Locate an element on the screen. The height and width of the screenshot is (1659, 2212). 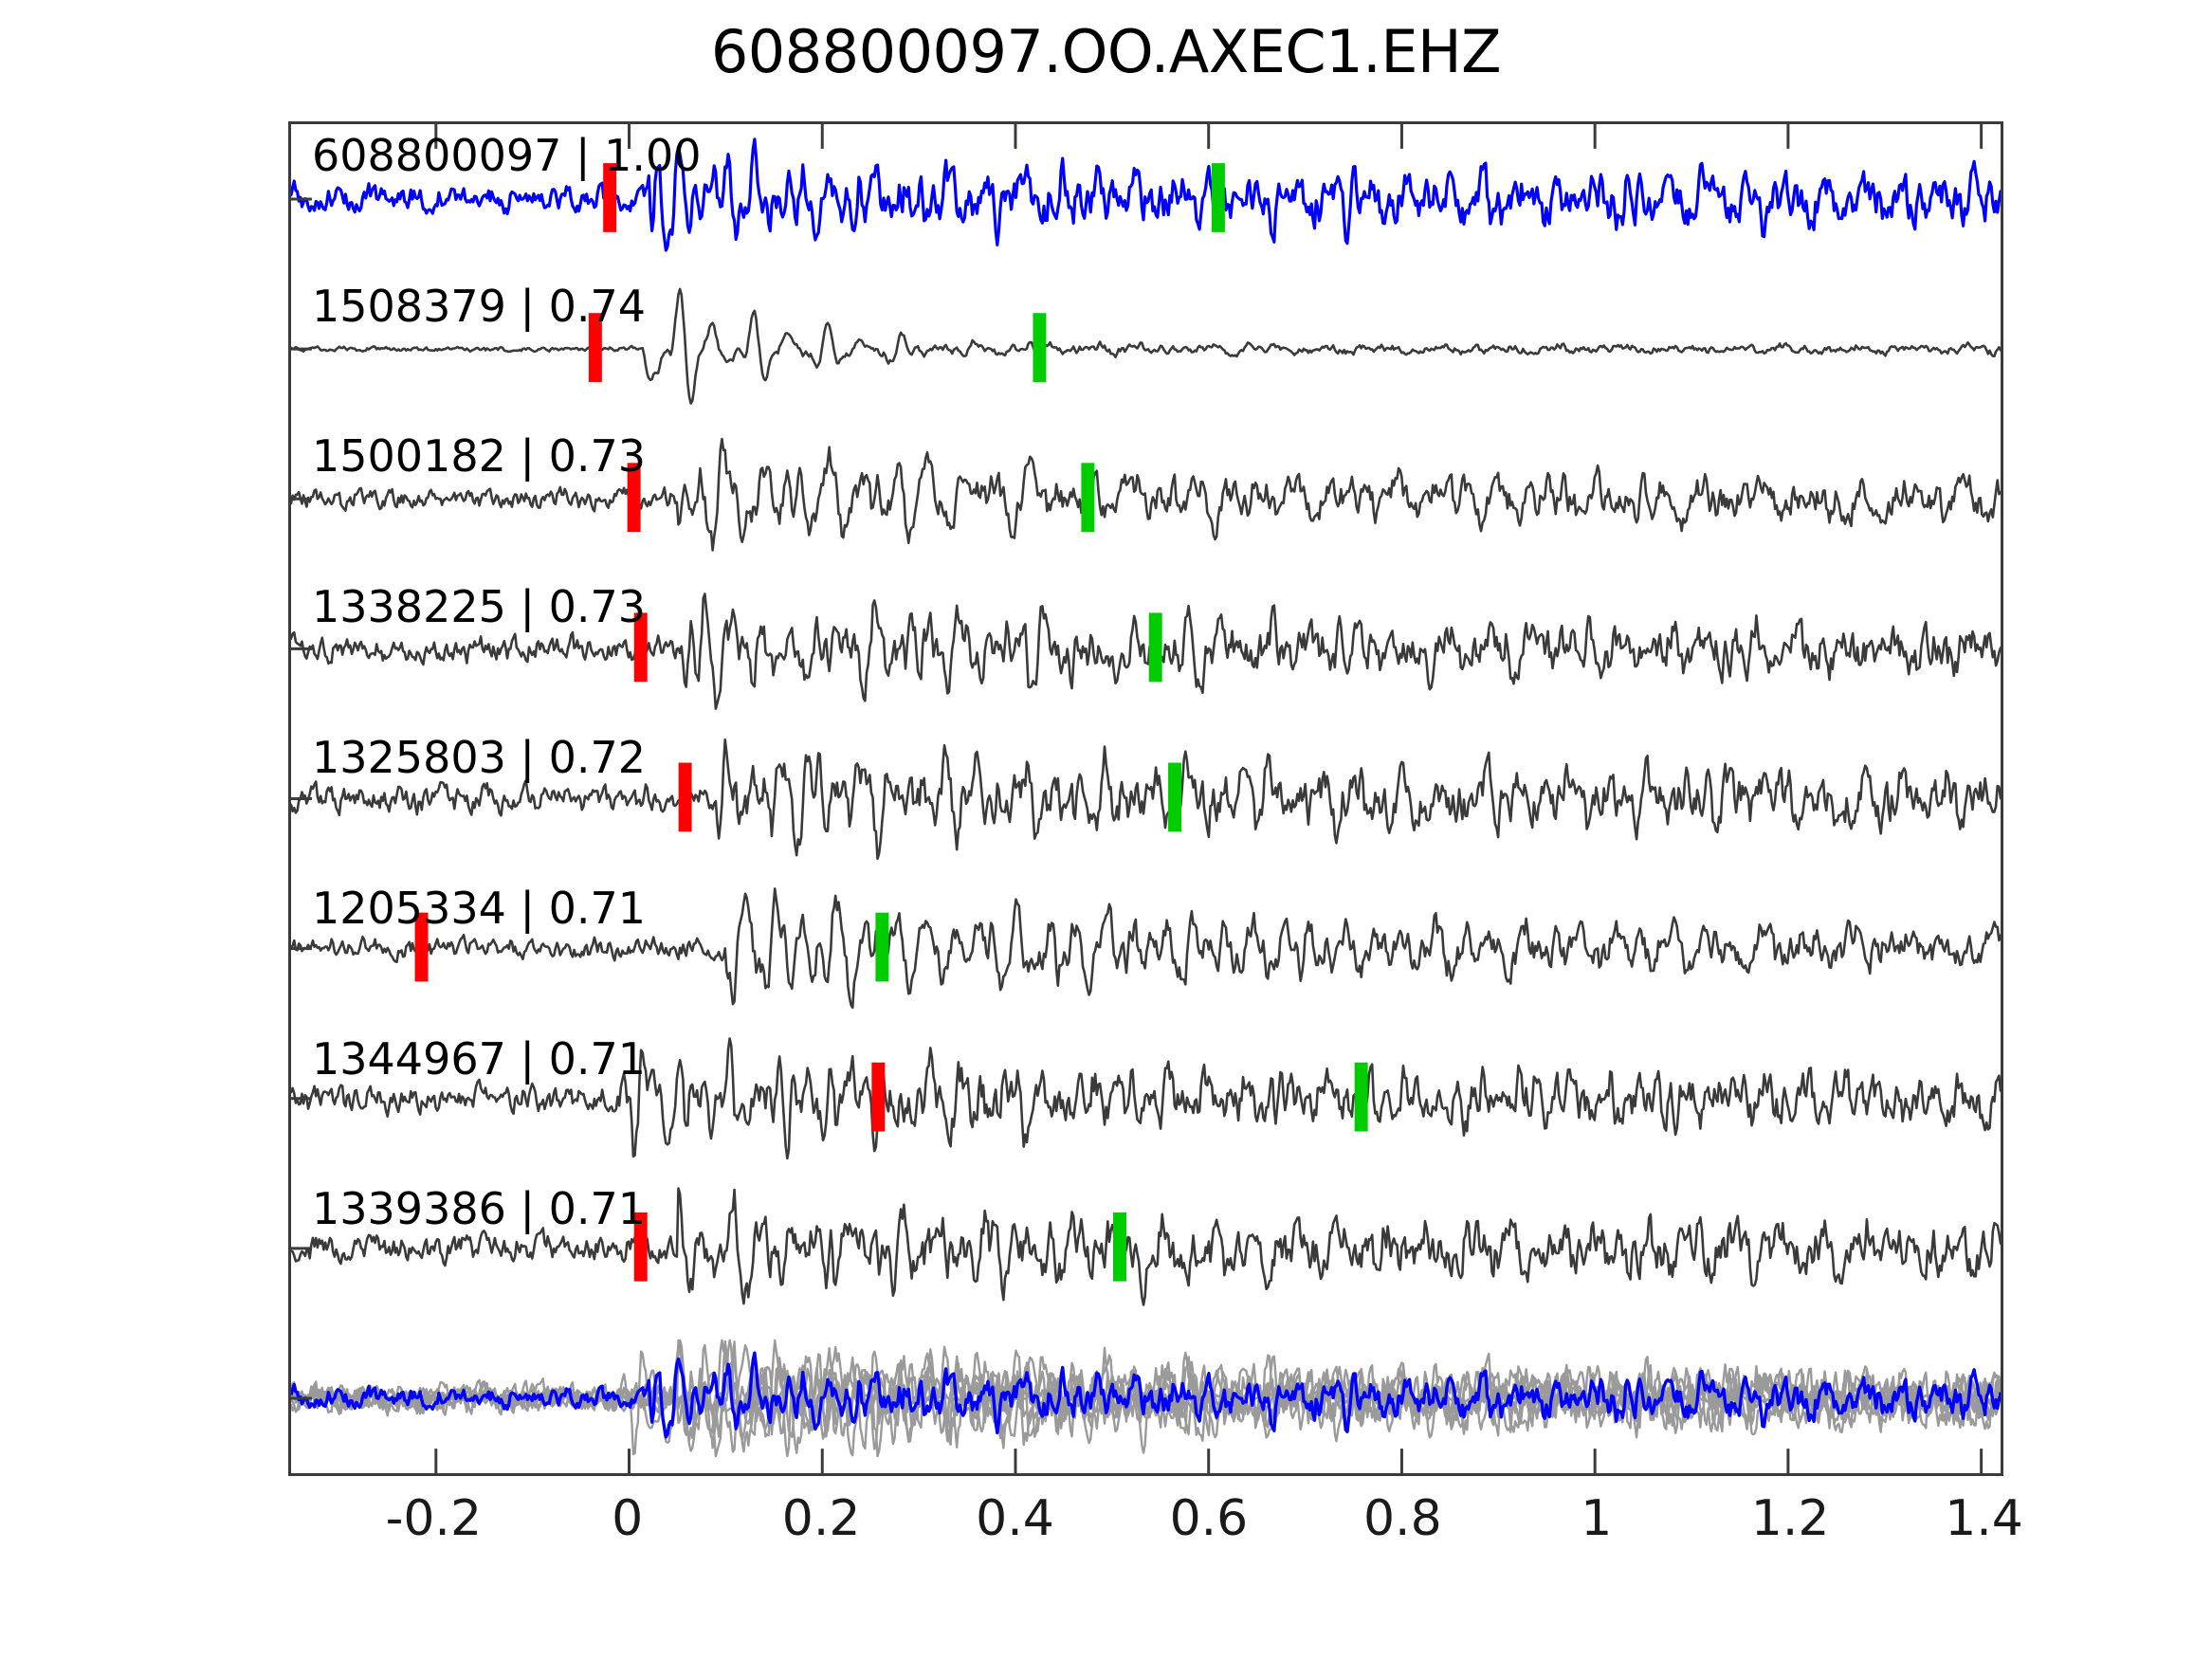
trace-label-1508379: 1508379 | 0.74 is located at coordinates (479, 306).